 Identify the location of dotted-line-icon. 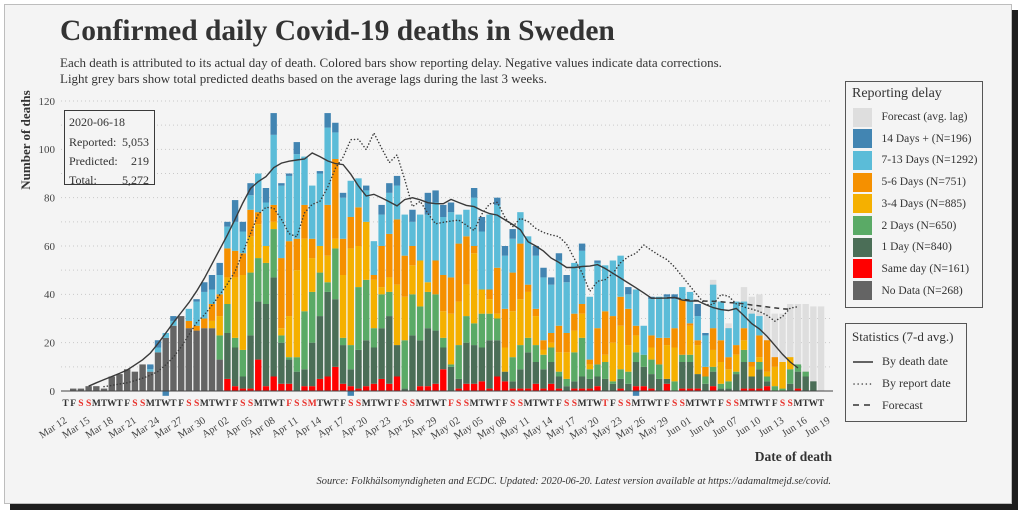
(863, 383).